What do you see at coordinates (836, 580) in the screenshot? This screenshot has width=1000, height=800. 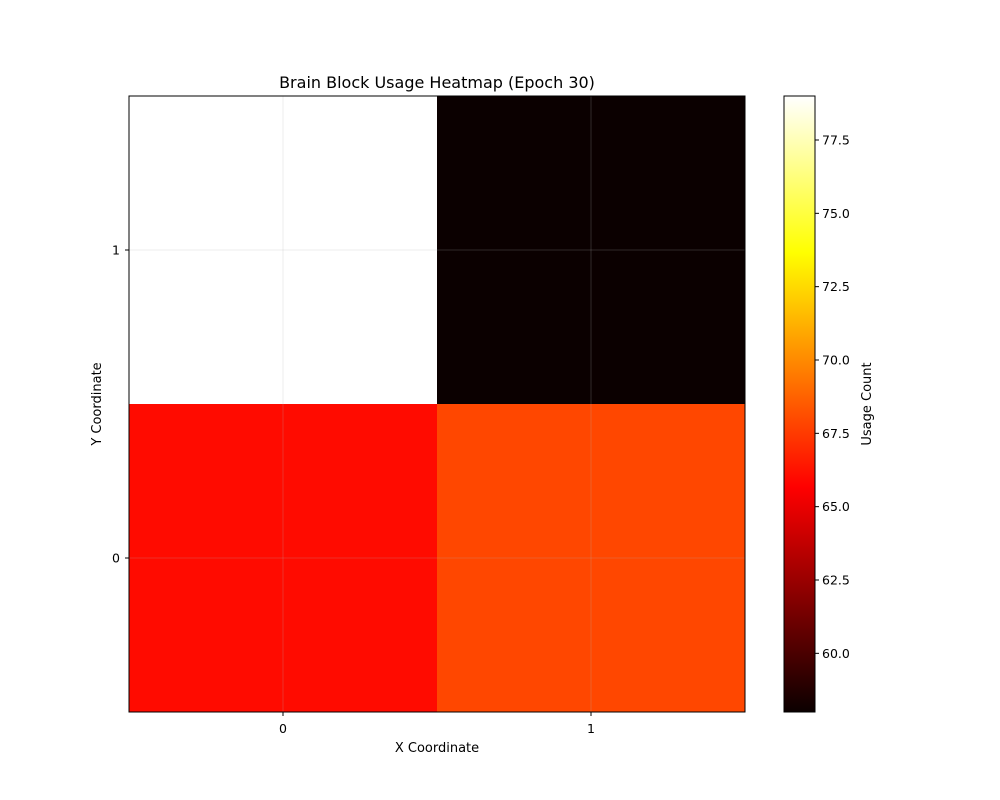 I see `colorbar-tick-label: 62.5` at bounding box center [836, 580].